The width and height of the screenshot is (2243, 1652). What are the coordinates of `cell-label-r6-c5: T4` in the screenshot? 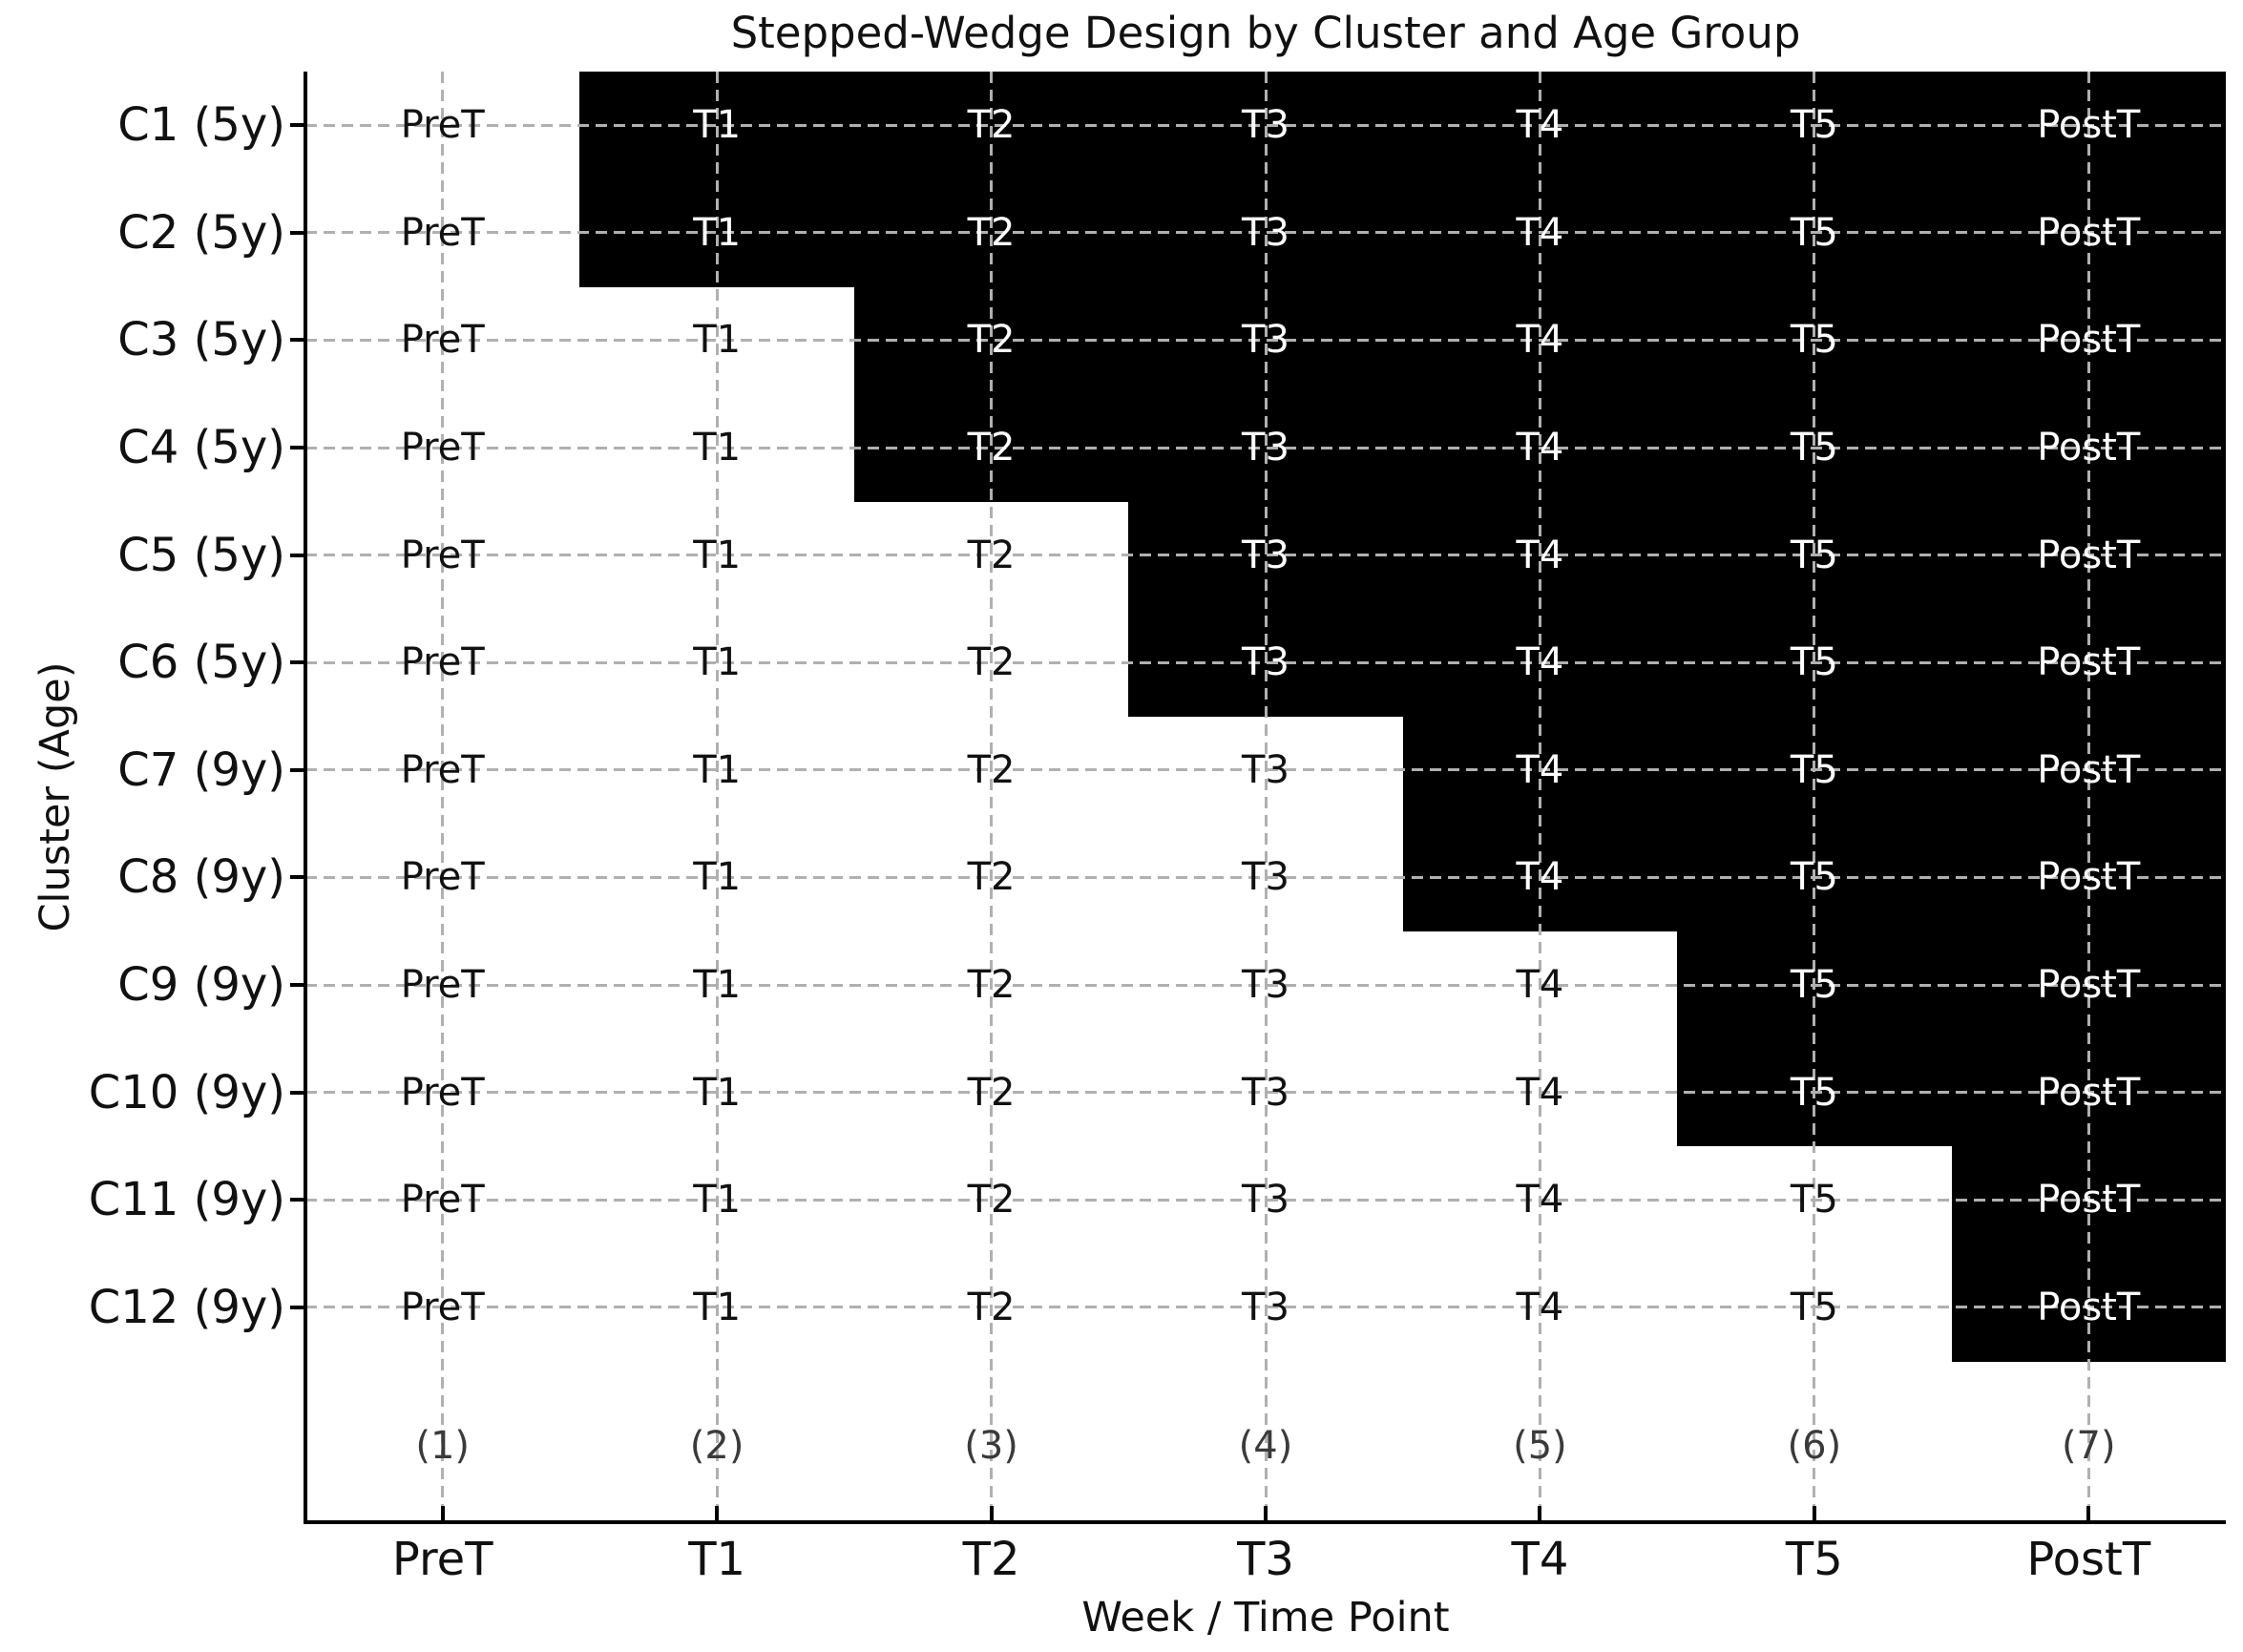 It's located at (1540, 662).